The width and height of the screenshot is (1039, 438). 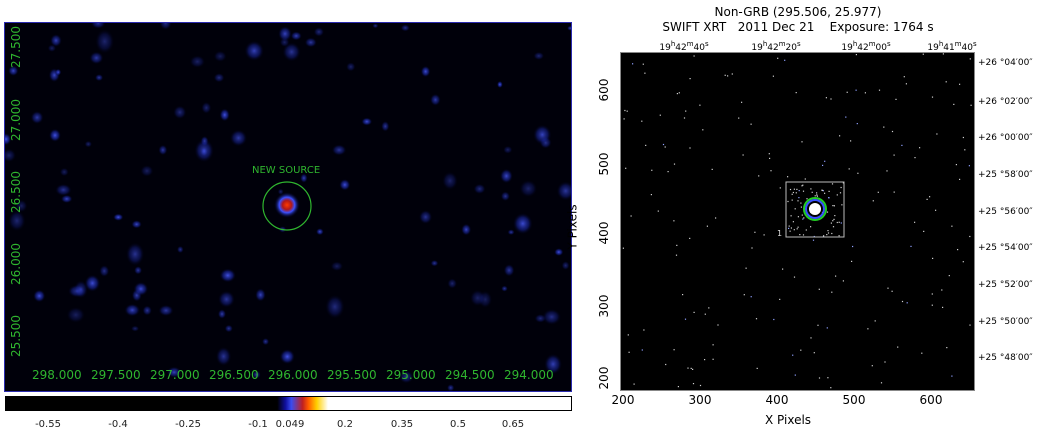 I want to click on dec-tick-label: +25 °50′00″, so click(x=1005, y=322).